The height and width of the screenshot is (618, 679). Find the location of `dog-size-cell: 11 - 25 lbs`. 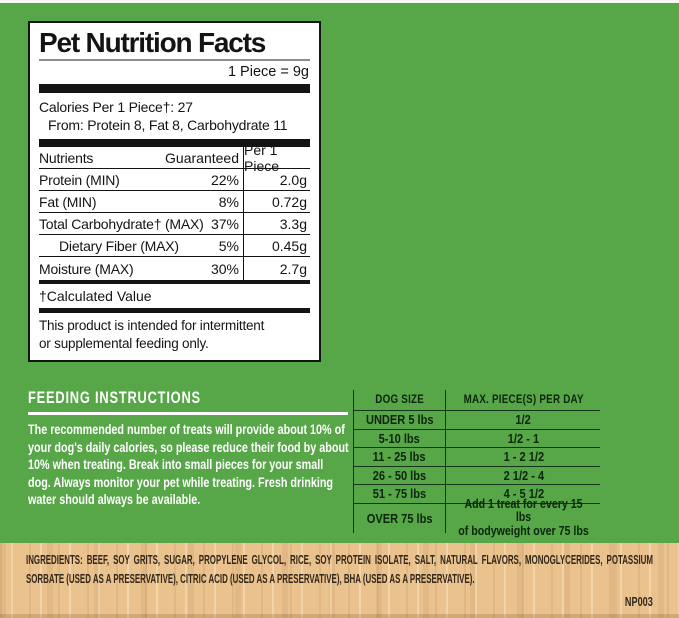

dog-size-cell: 11 - 25 lbs is located at coordinates (399, 457).